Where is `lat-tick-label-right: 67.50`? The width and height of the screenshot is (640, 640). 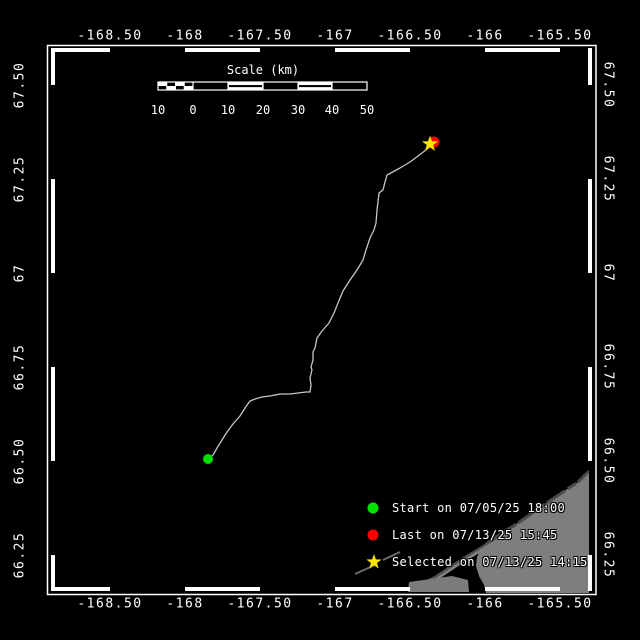
lat-tick-label-right: 67.50 is located at coordinates (608, 85).